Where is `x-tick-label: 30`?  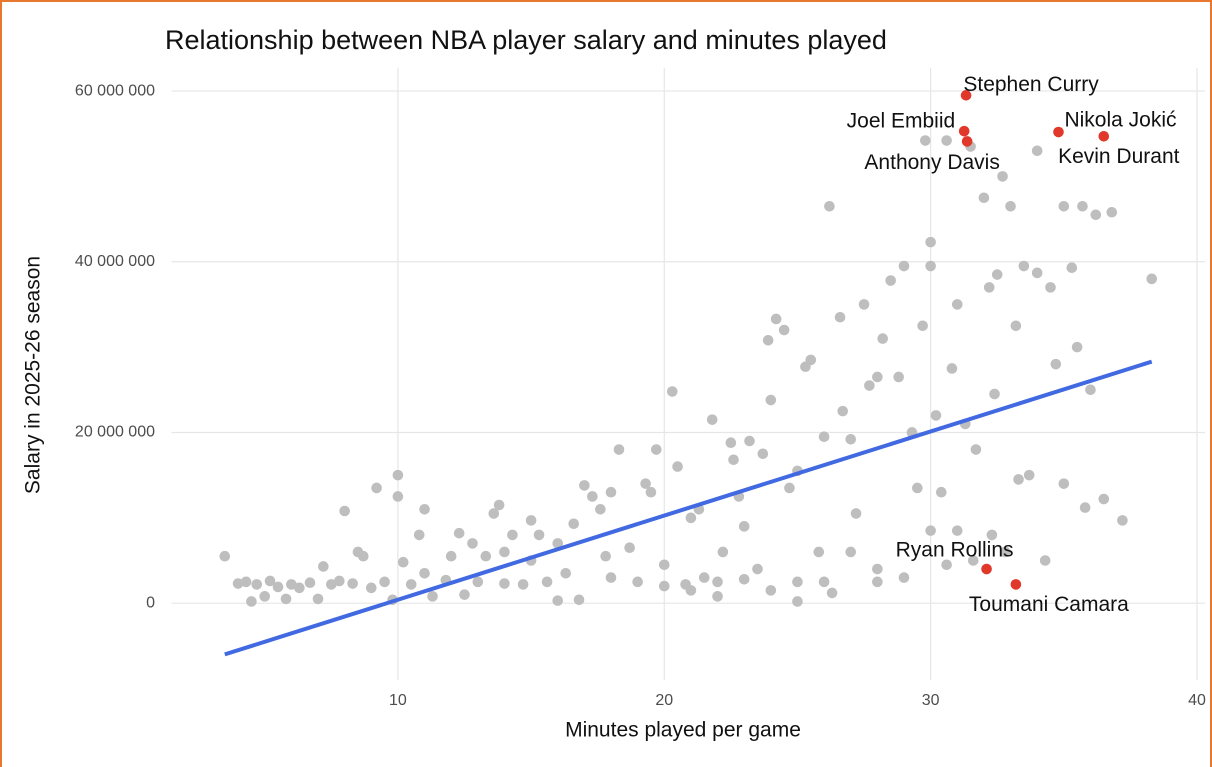
x-tick-label: 30 is located at coordinates (931, 700).